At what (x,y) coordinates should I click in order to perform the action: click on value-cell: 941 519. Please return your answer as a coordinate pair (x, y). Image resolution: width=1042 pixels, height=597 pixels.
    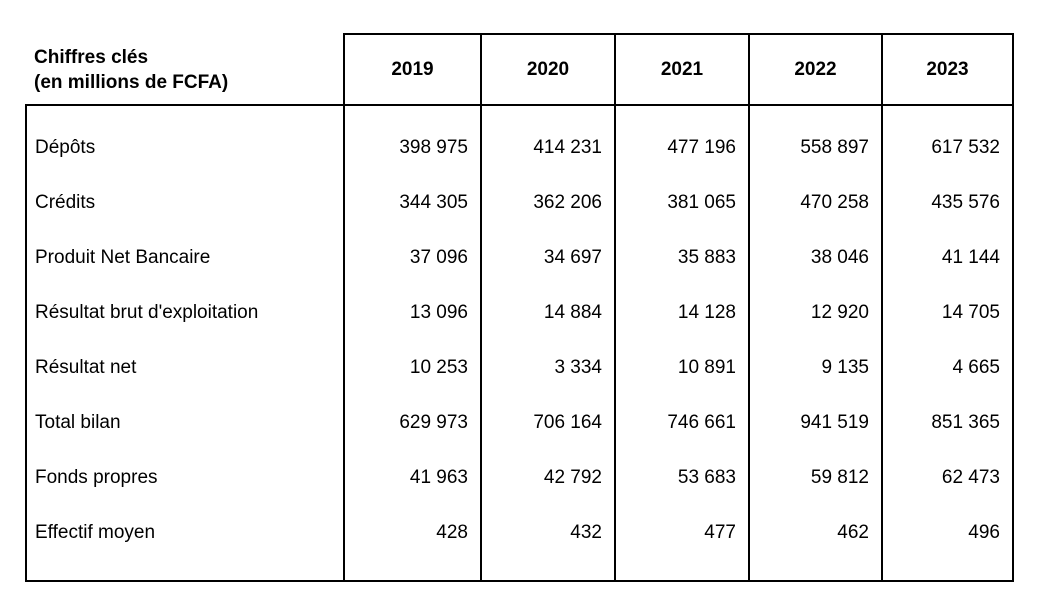
    Looking at the image, I should click on (815, 422).